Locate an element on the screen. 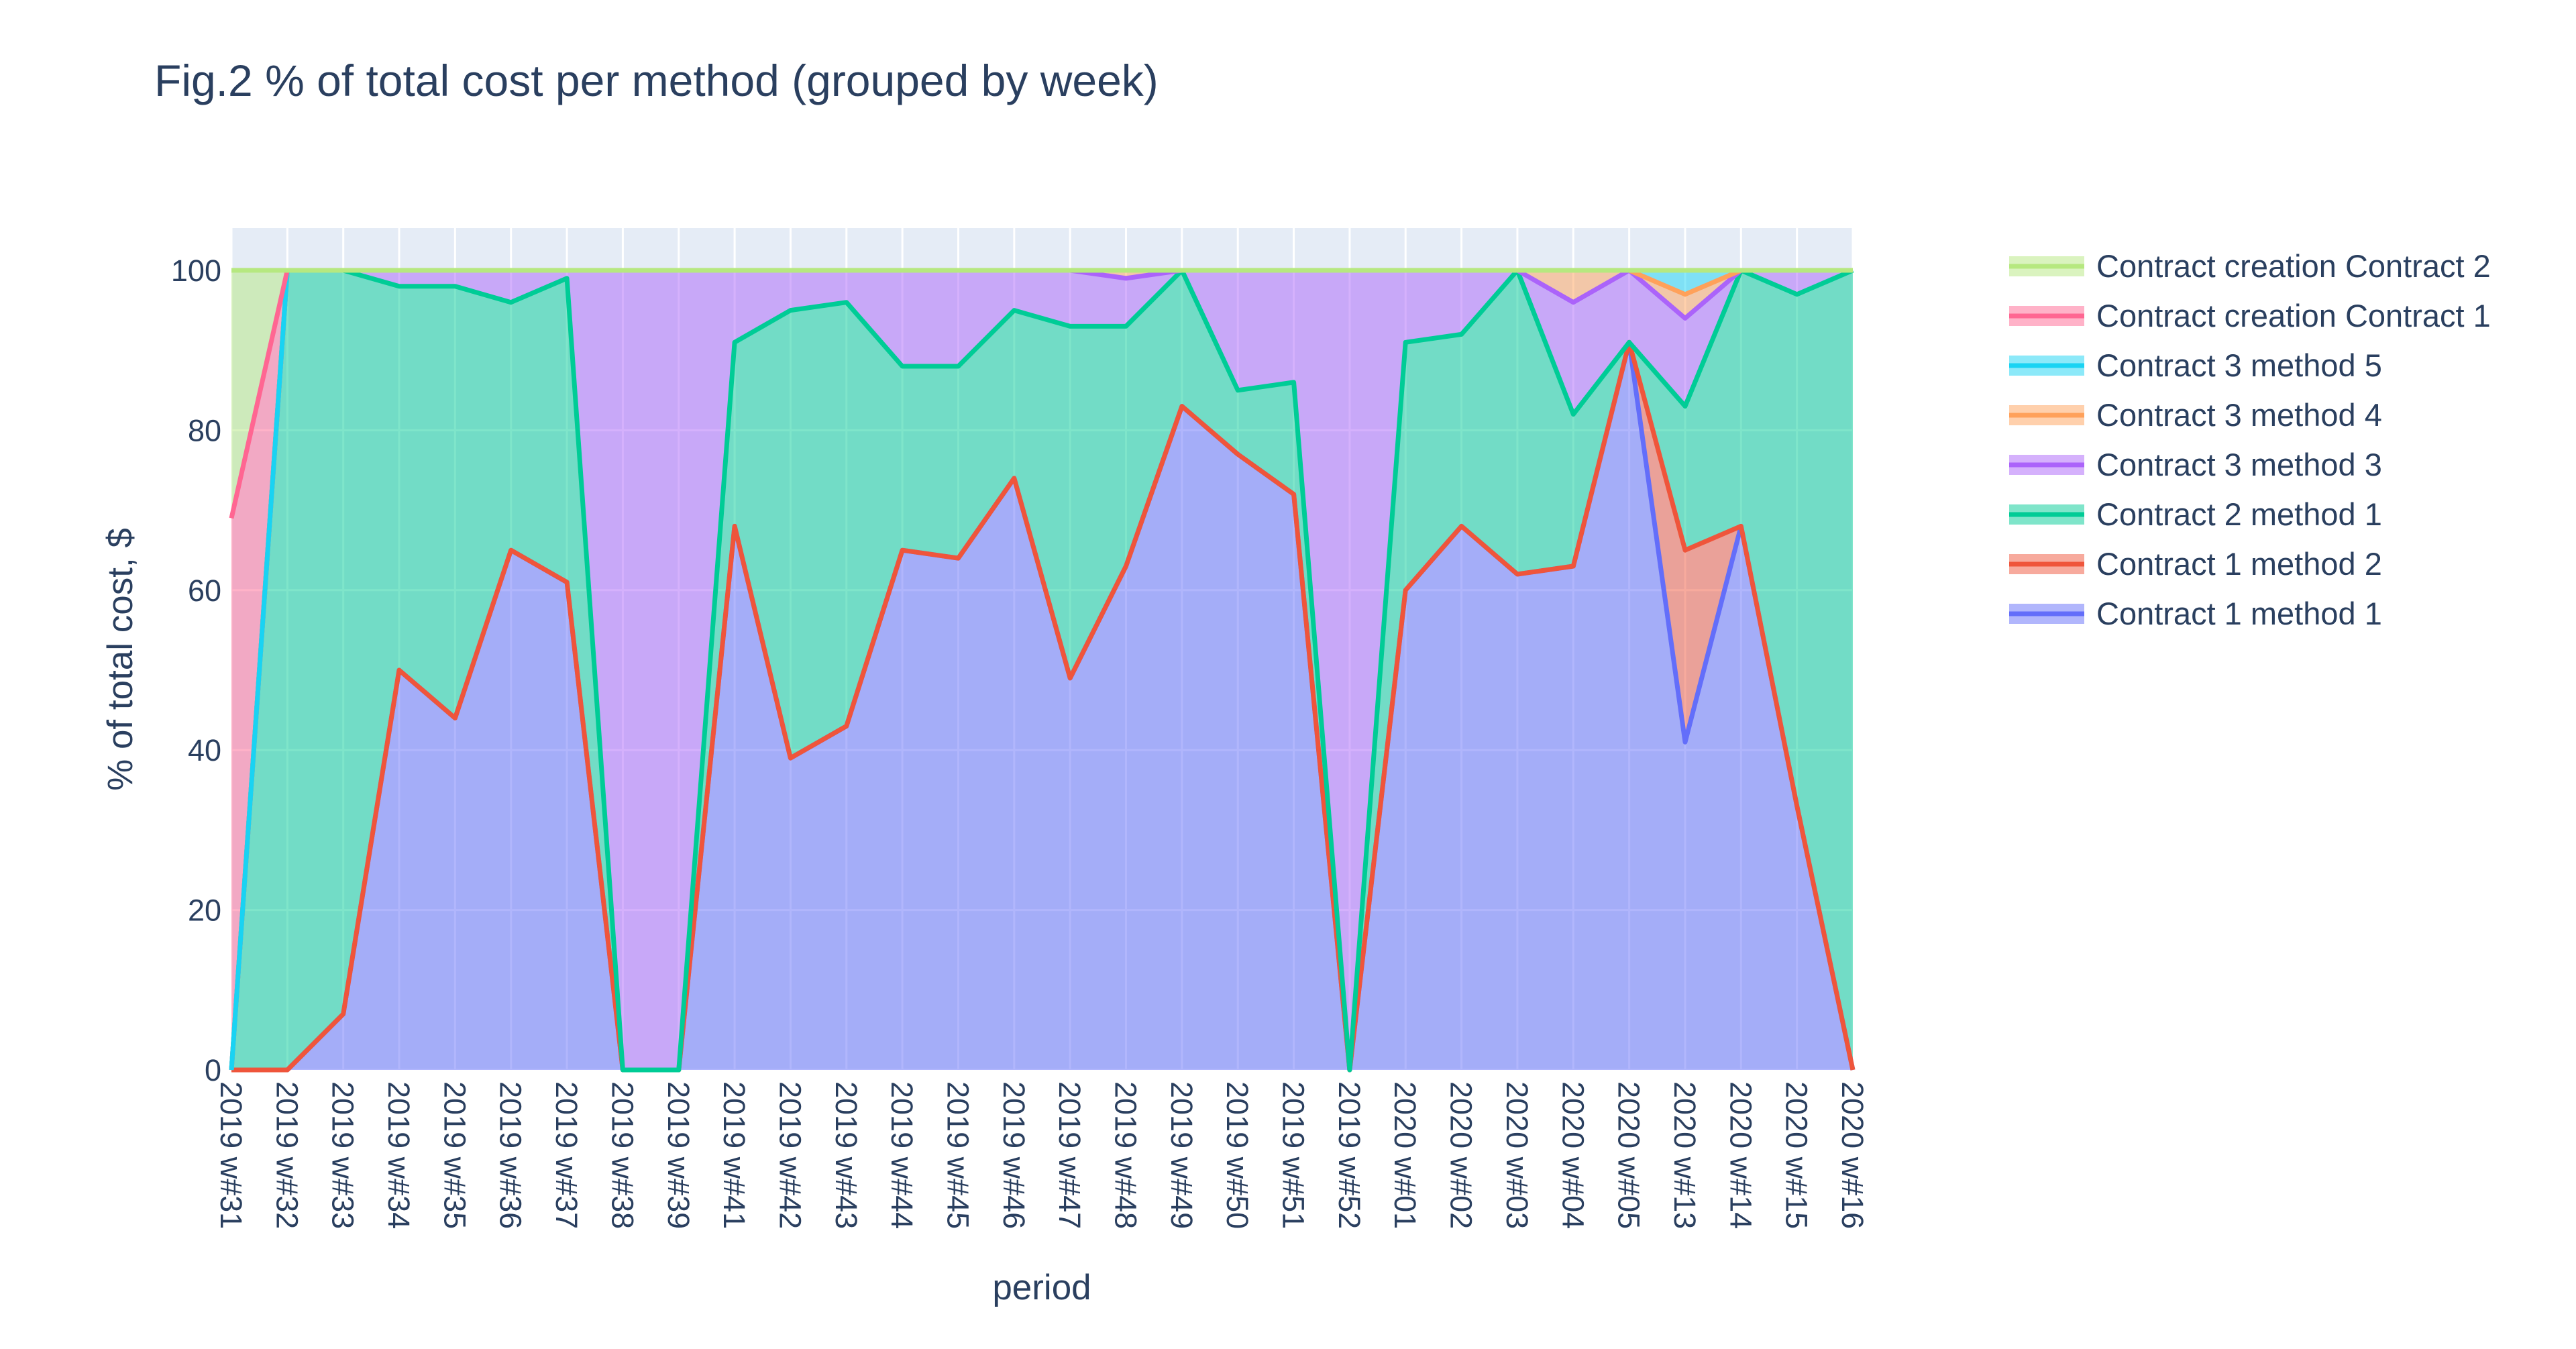 This screenshot has width=2576, height=1349. x-tick-label: 2019 w#47 is located at coordinates (1070, 1155).